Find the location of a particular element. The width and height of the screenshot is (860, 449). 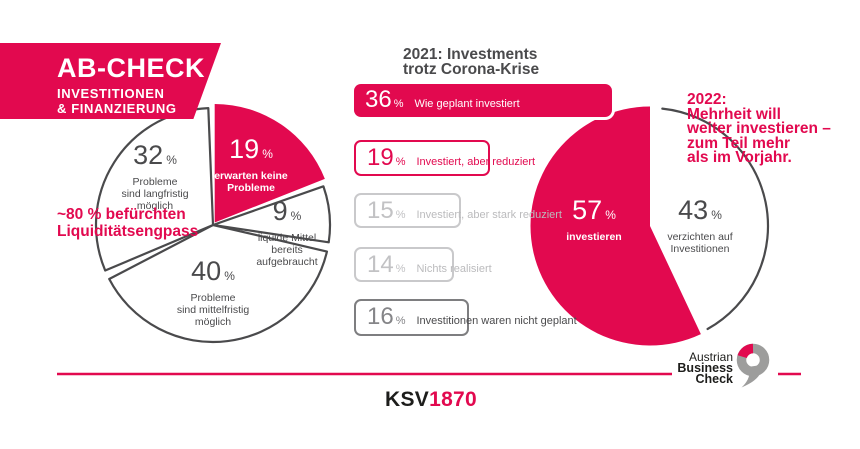

bar-investiert-aber-reduziert: 19% Investiert, aber reduziert is located at coordinates (444, 158).